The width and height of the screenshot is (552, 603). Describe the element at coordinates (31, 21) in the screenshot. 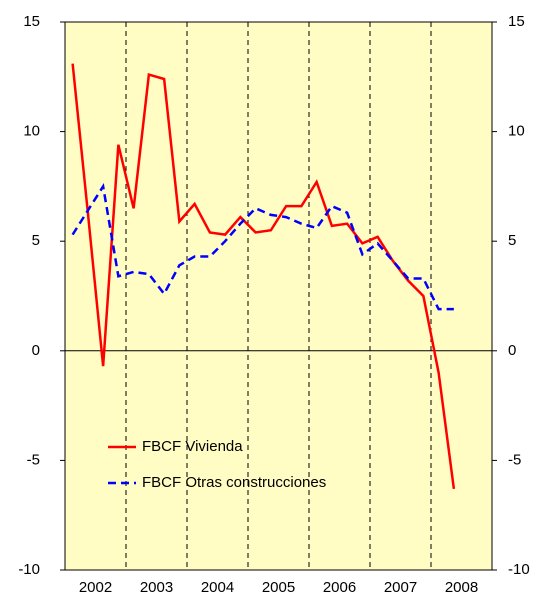

I see `y-tick-label: 15` at that location.